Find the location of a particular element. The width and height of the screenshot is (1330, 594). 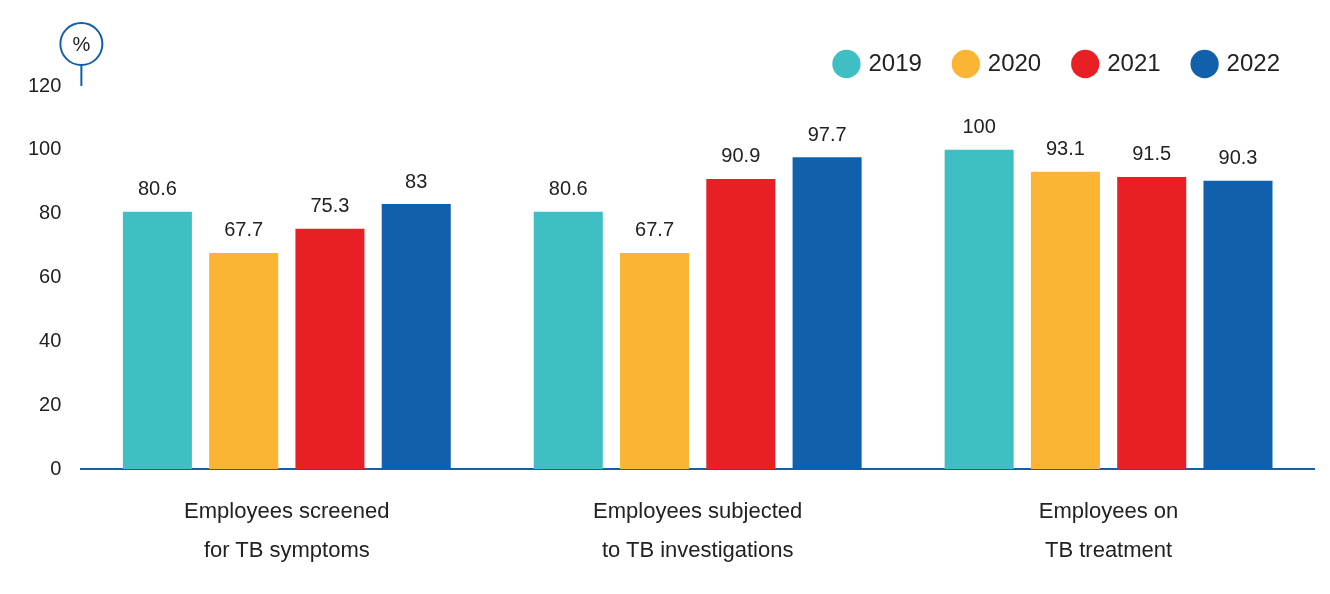

legend-label: 2020 is located at coordinates (1014, 62).